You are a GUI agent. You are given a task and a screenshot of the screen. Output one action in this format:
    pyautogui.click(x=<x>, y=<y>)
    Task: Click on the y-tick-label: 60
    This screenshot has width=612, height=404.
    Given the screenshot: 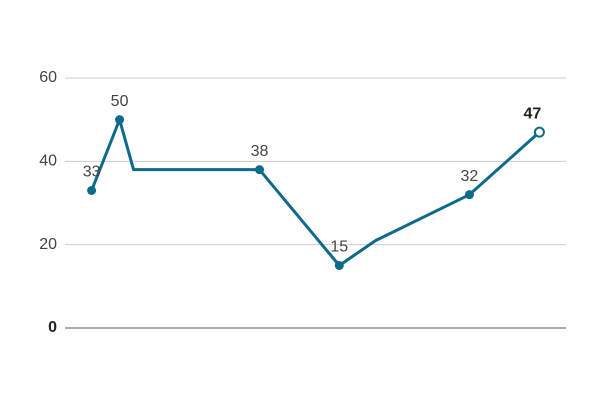 What is the action you would take?
    pyautogui.click(x=48, y=77)
    